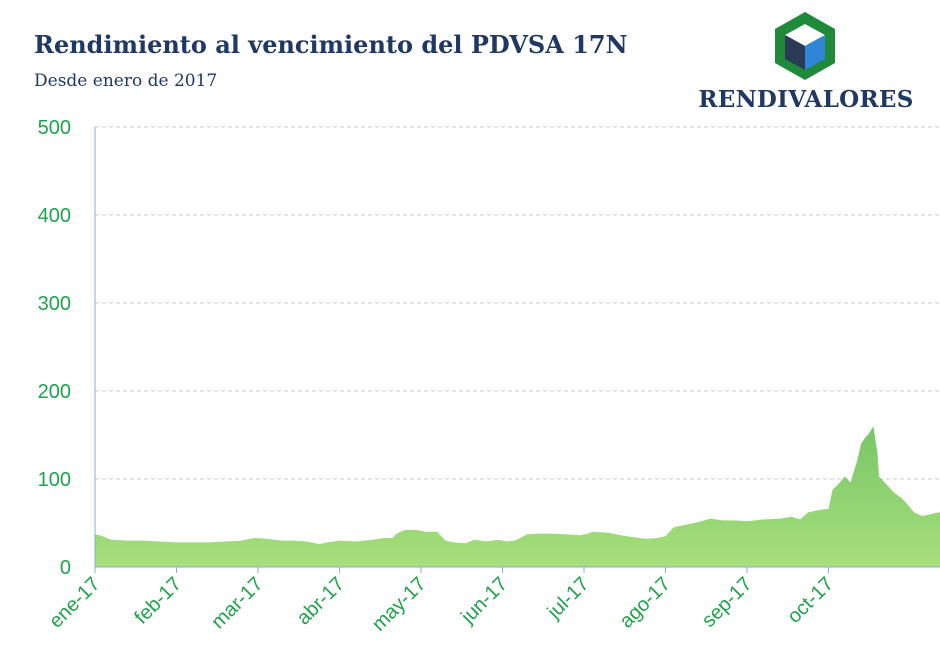  Describe the element at coordinates (331, 44) in the screenshot. I see `chart-title: Rendimiento al vencimiento del PDVSA 17N` at that location.